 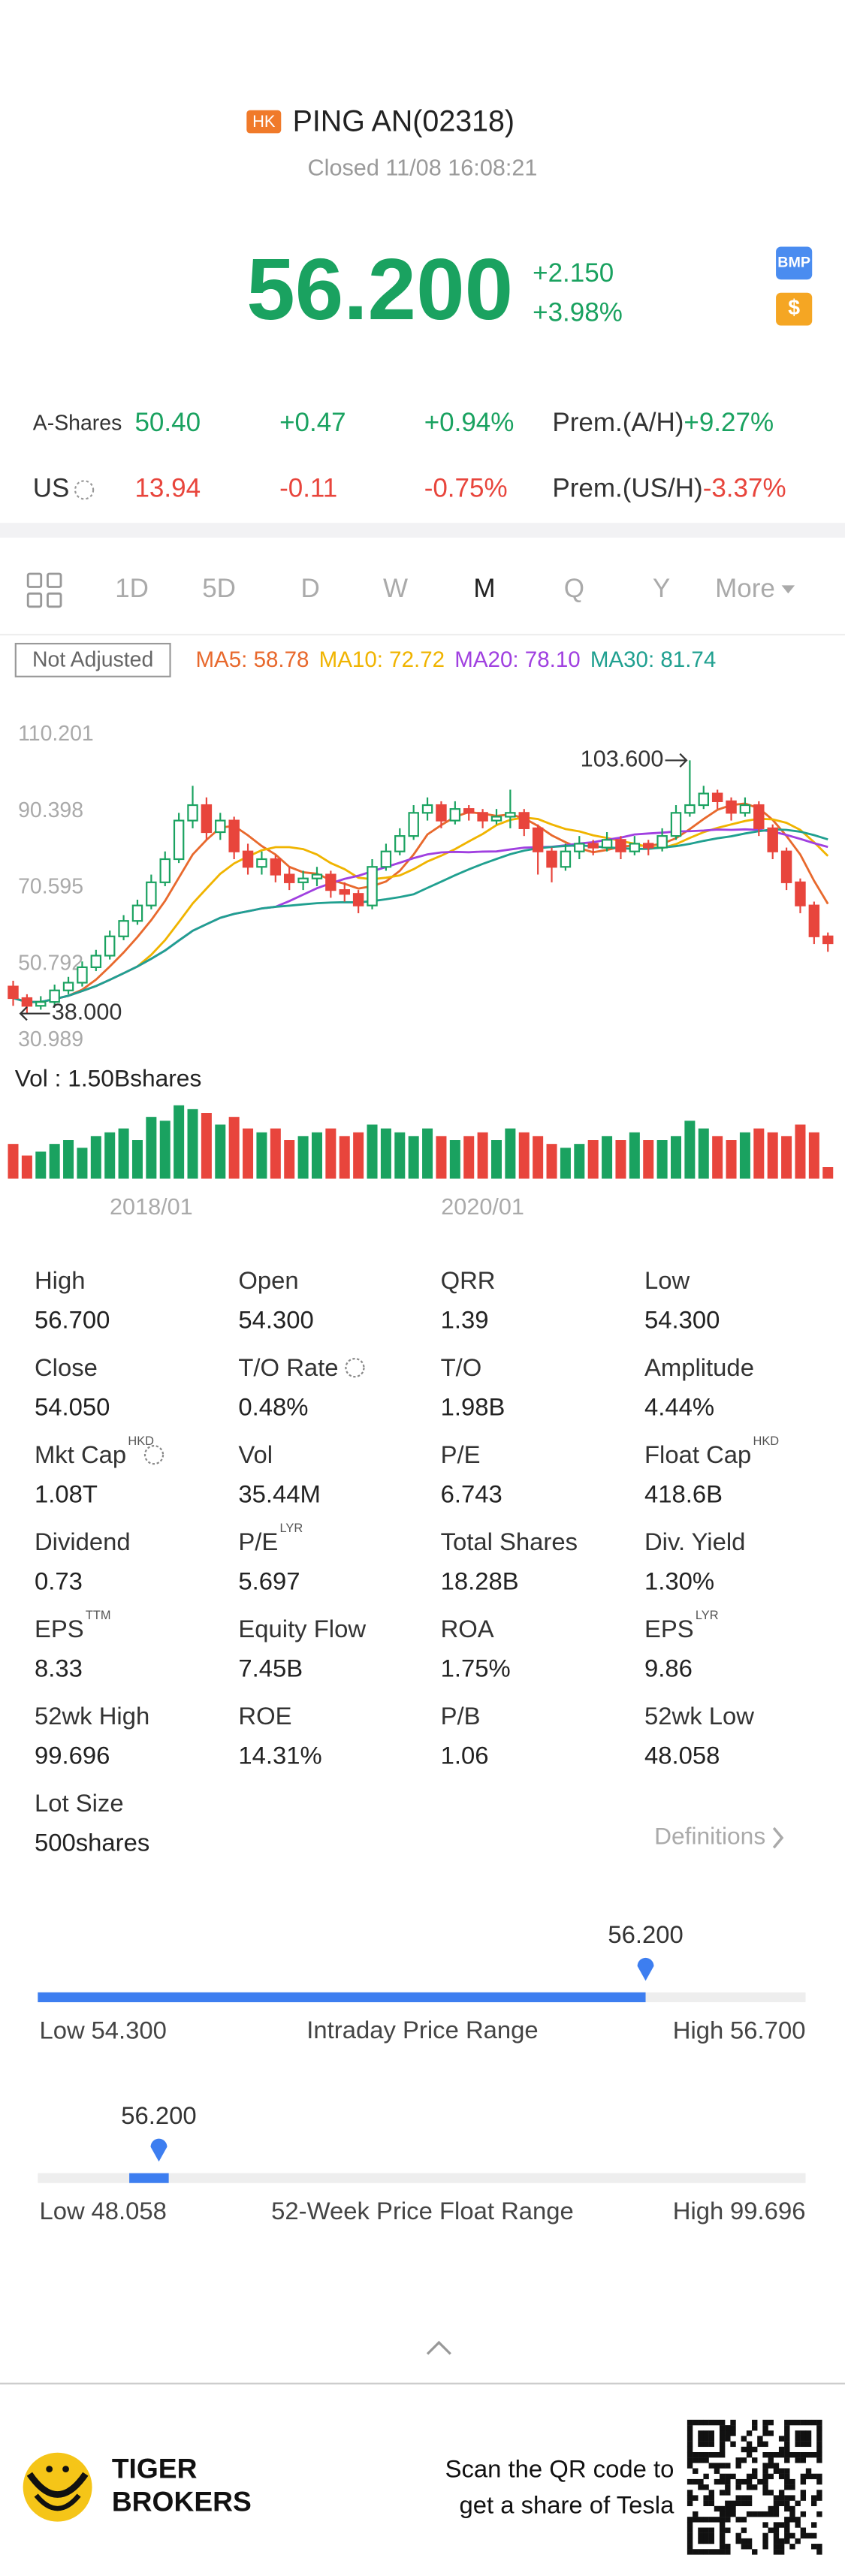 What do you see at coordinates (72, 1756) in the screenshot?
I see `stat-value: 99.696` at bounding box center [72, 1756].